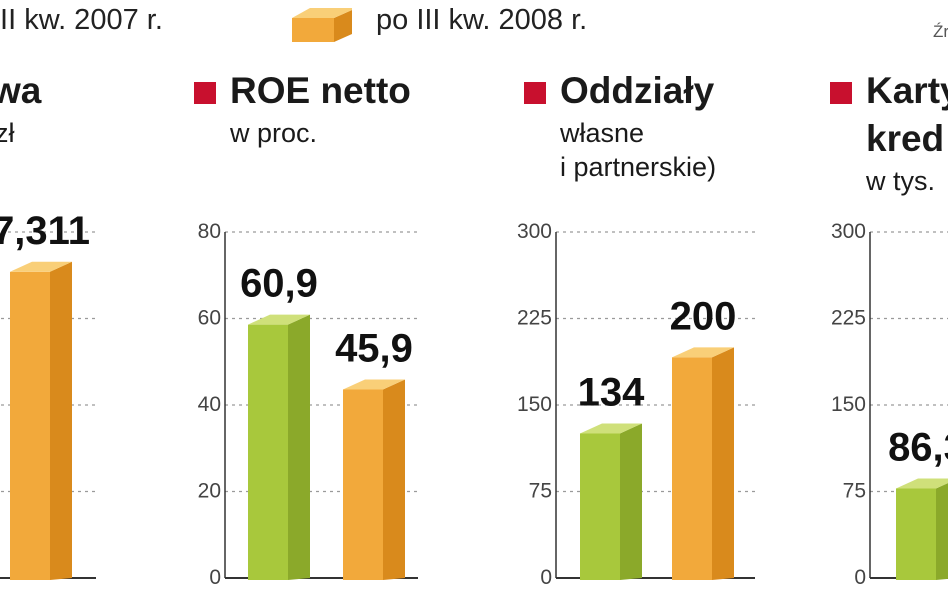 This screenshot has width=948, height=593. I want to click on panel4-marker, so click(841, 93).